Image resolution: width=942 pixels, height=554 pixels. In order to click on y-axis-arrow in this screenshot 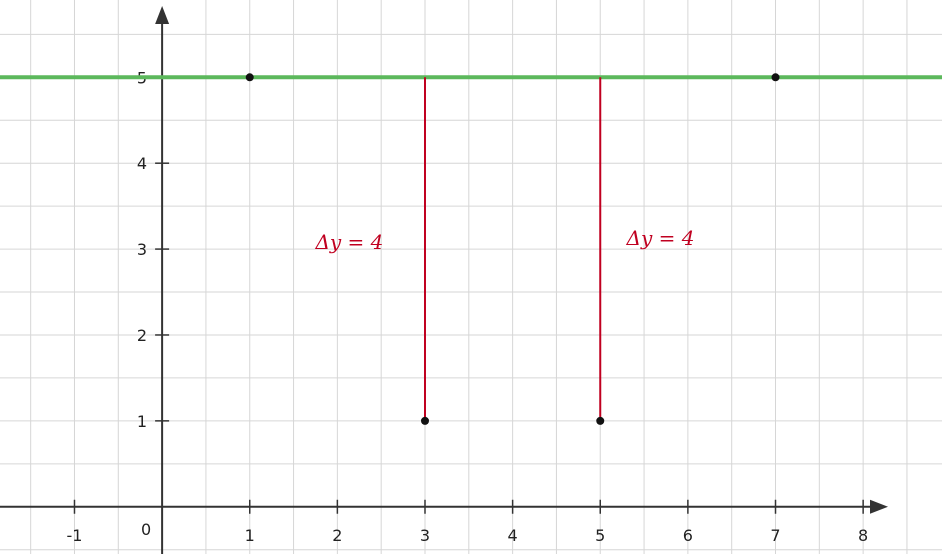, I will do `click(162, 15)`.